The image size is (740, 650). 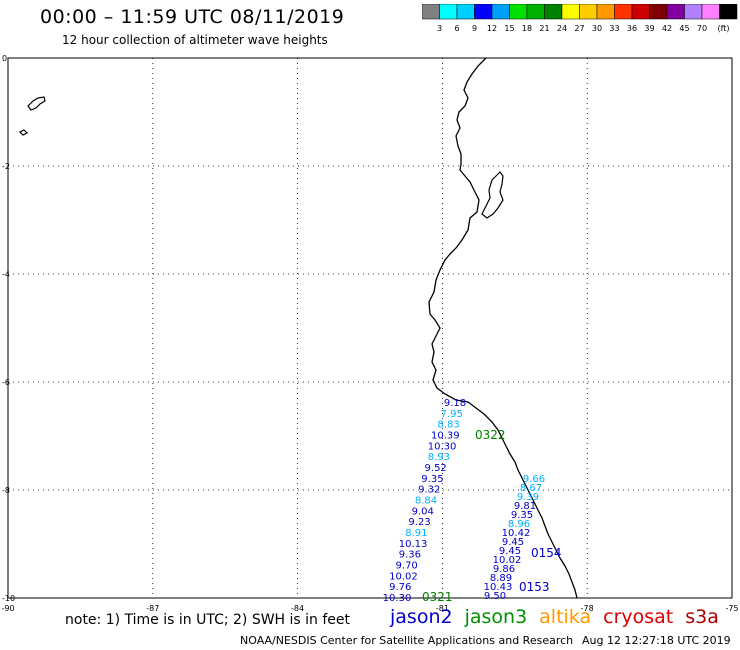 I want to click on pass-time-label: 0154, so click(x=546, y=553).